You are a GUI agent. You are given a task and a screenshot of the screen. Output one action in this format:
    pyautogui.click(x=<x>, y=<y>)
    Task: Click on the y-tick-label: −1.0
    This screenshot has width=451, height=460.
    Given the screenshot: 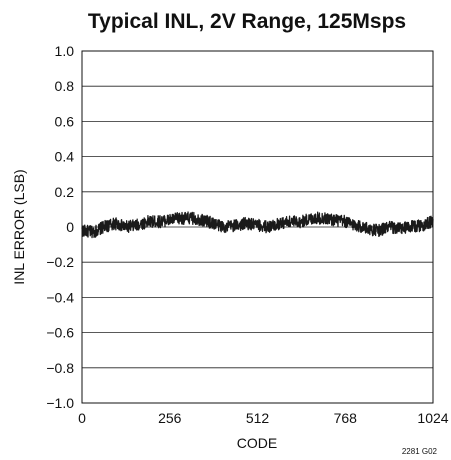 What is the action you would take?
    pyautogui.click(x=60, y=403)
    